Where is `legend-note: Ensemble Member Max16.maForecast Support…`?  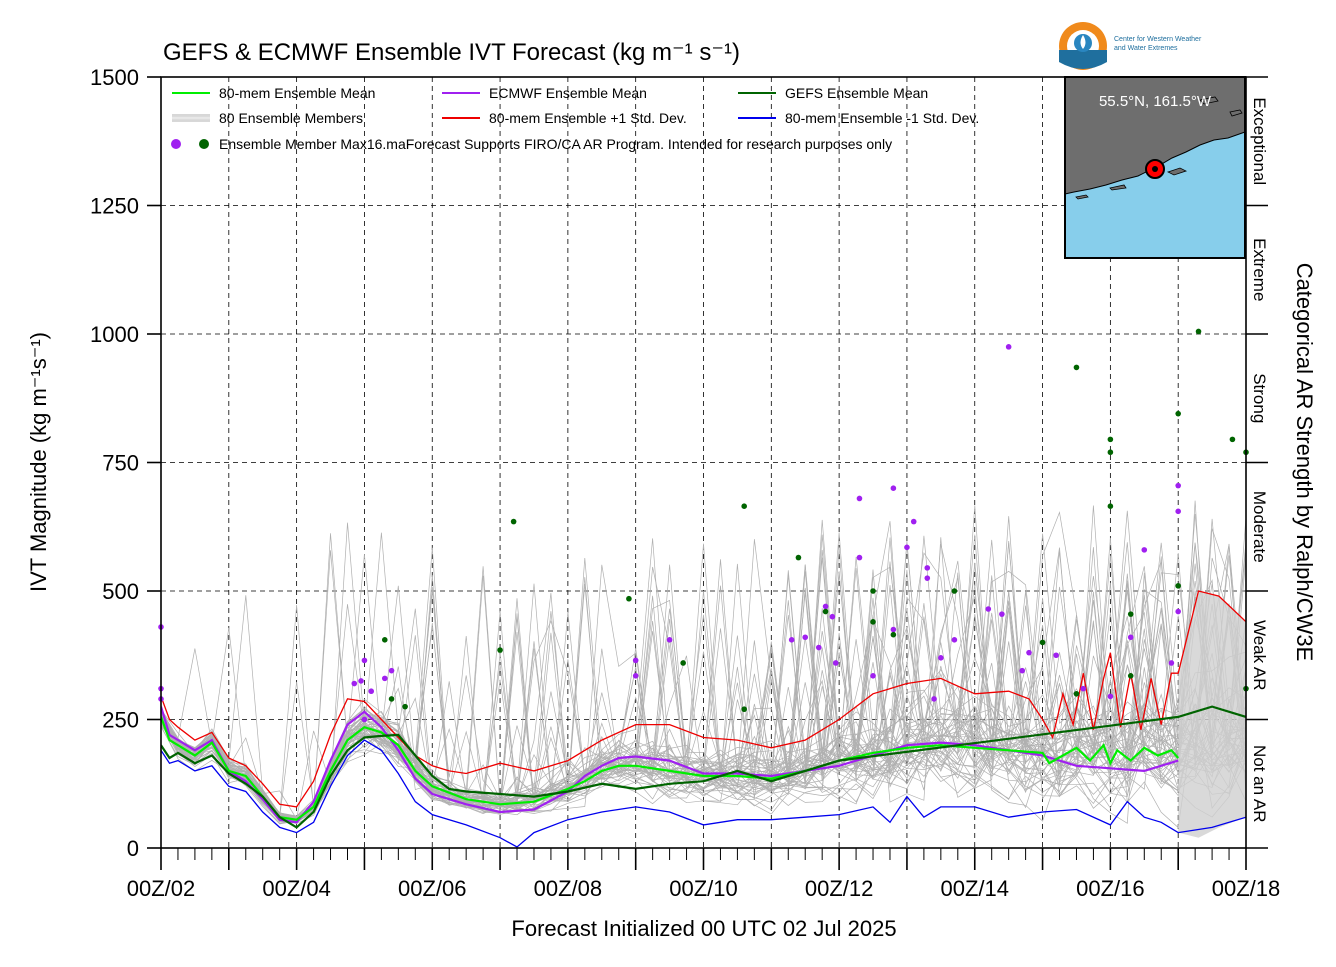 legend-note: Ensemble Member Max16.maForecast Support… is located at coordinates (555, 144).